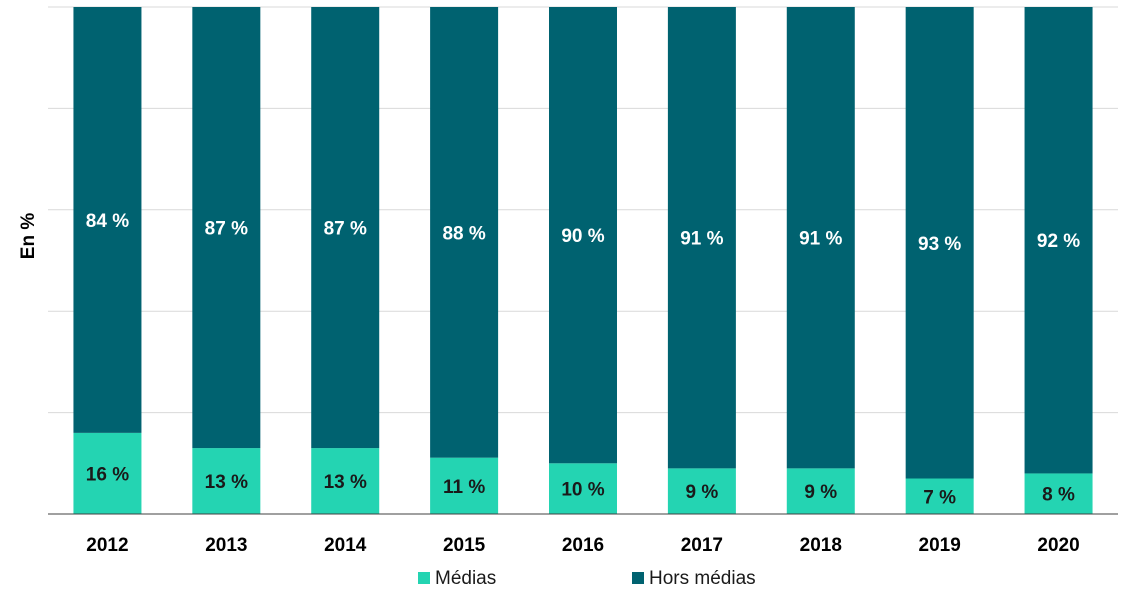 This screenshot has width=1143, height=594. What do you see at coordinates (702, 545) in the screenshot?
I see `x-tick-label: 2017` at bounding box center [702, 545].